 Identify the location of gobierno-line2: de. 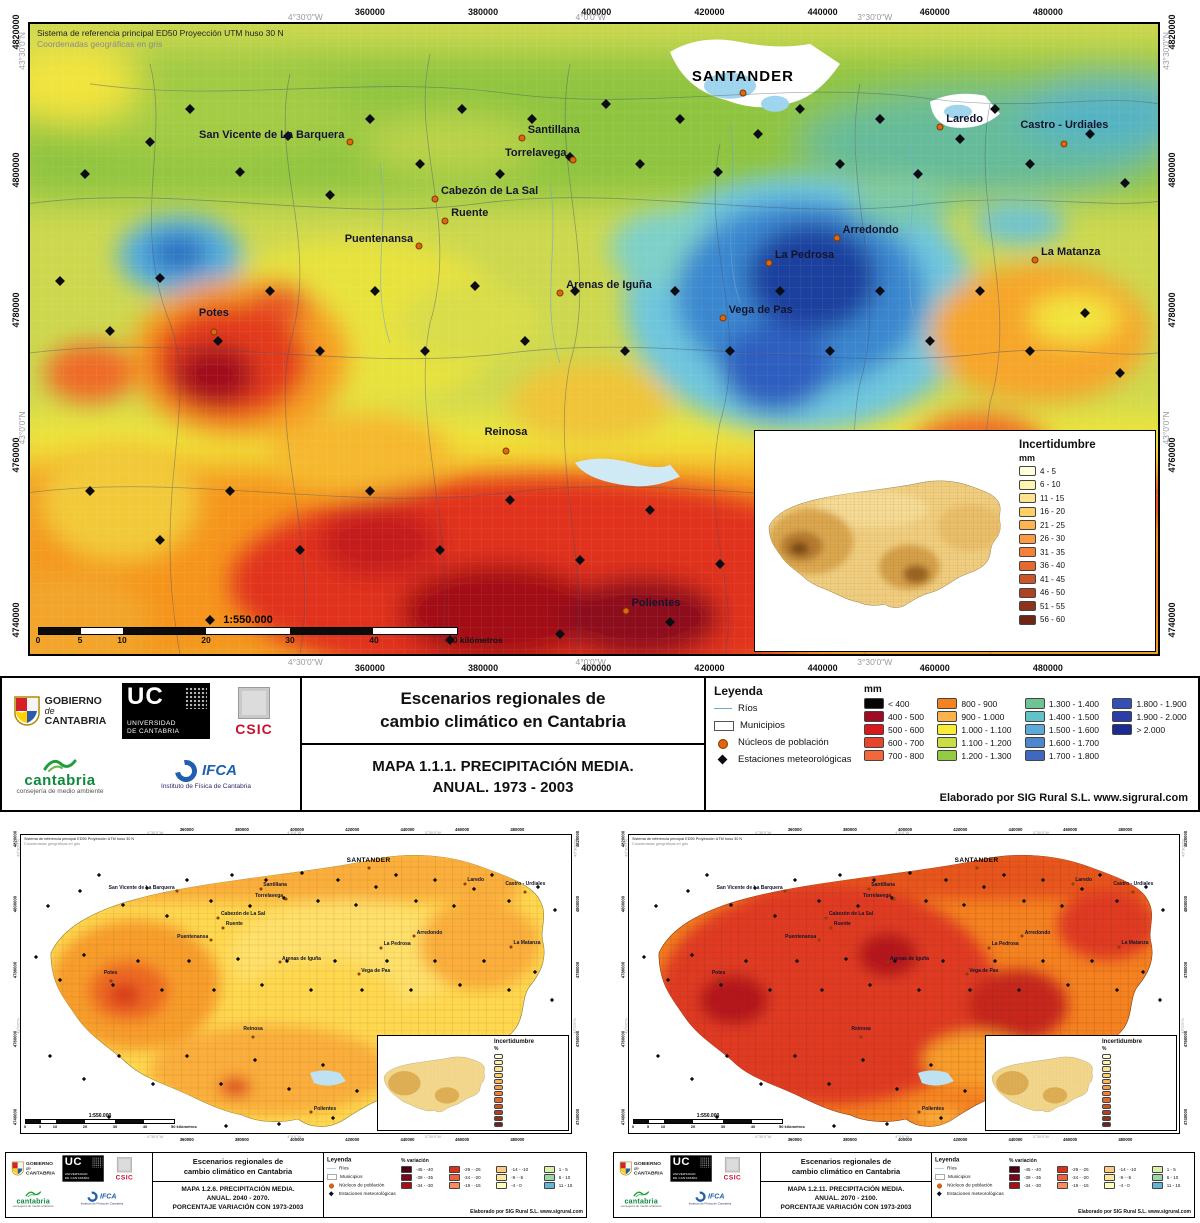
(28, 1168).